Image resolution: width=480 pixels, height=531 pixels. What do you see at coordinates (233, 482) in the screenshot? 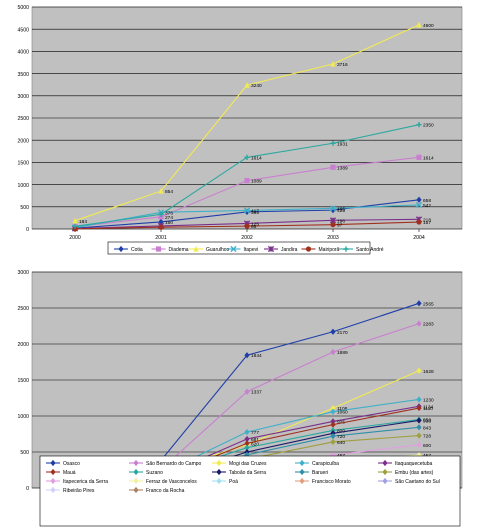
I see `legend-label: Poá` at bounding box center [233, 482].